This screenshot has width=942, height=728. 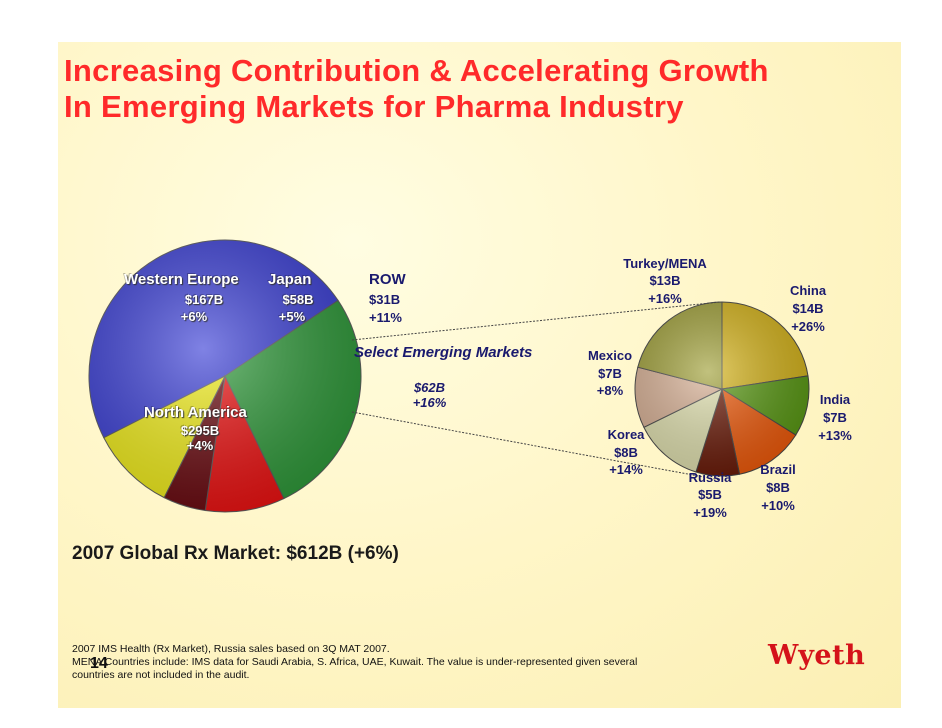 What do you see at coordinates (835, 435) in the screenshot?
I see `growth-india: +13%` at bounding box center [835, 435].